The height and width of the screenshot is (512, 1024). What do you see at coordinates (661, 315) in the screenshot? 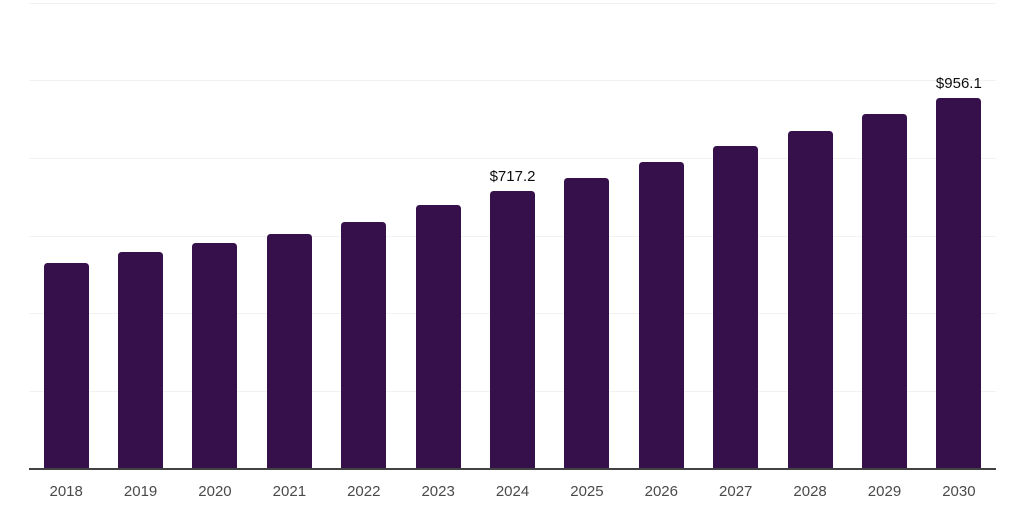
I see `bar-2026` at bounding box center [661, 315].